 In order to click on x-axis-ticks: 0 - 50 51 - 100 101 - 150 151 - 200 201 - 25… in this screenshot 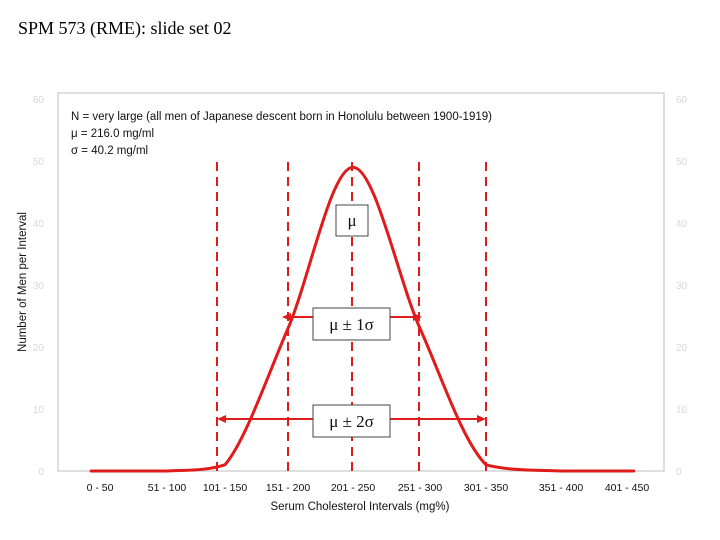, I will do `click(368, 488)`.